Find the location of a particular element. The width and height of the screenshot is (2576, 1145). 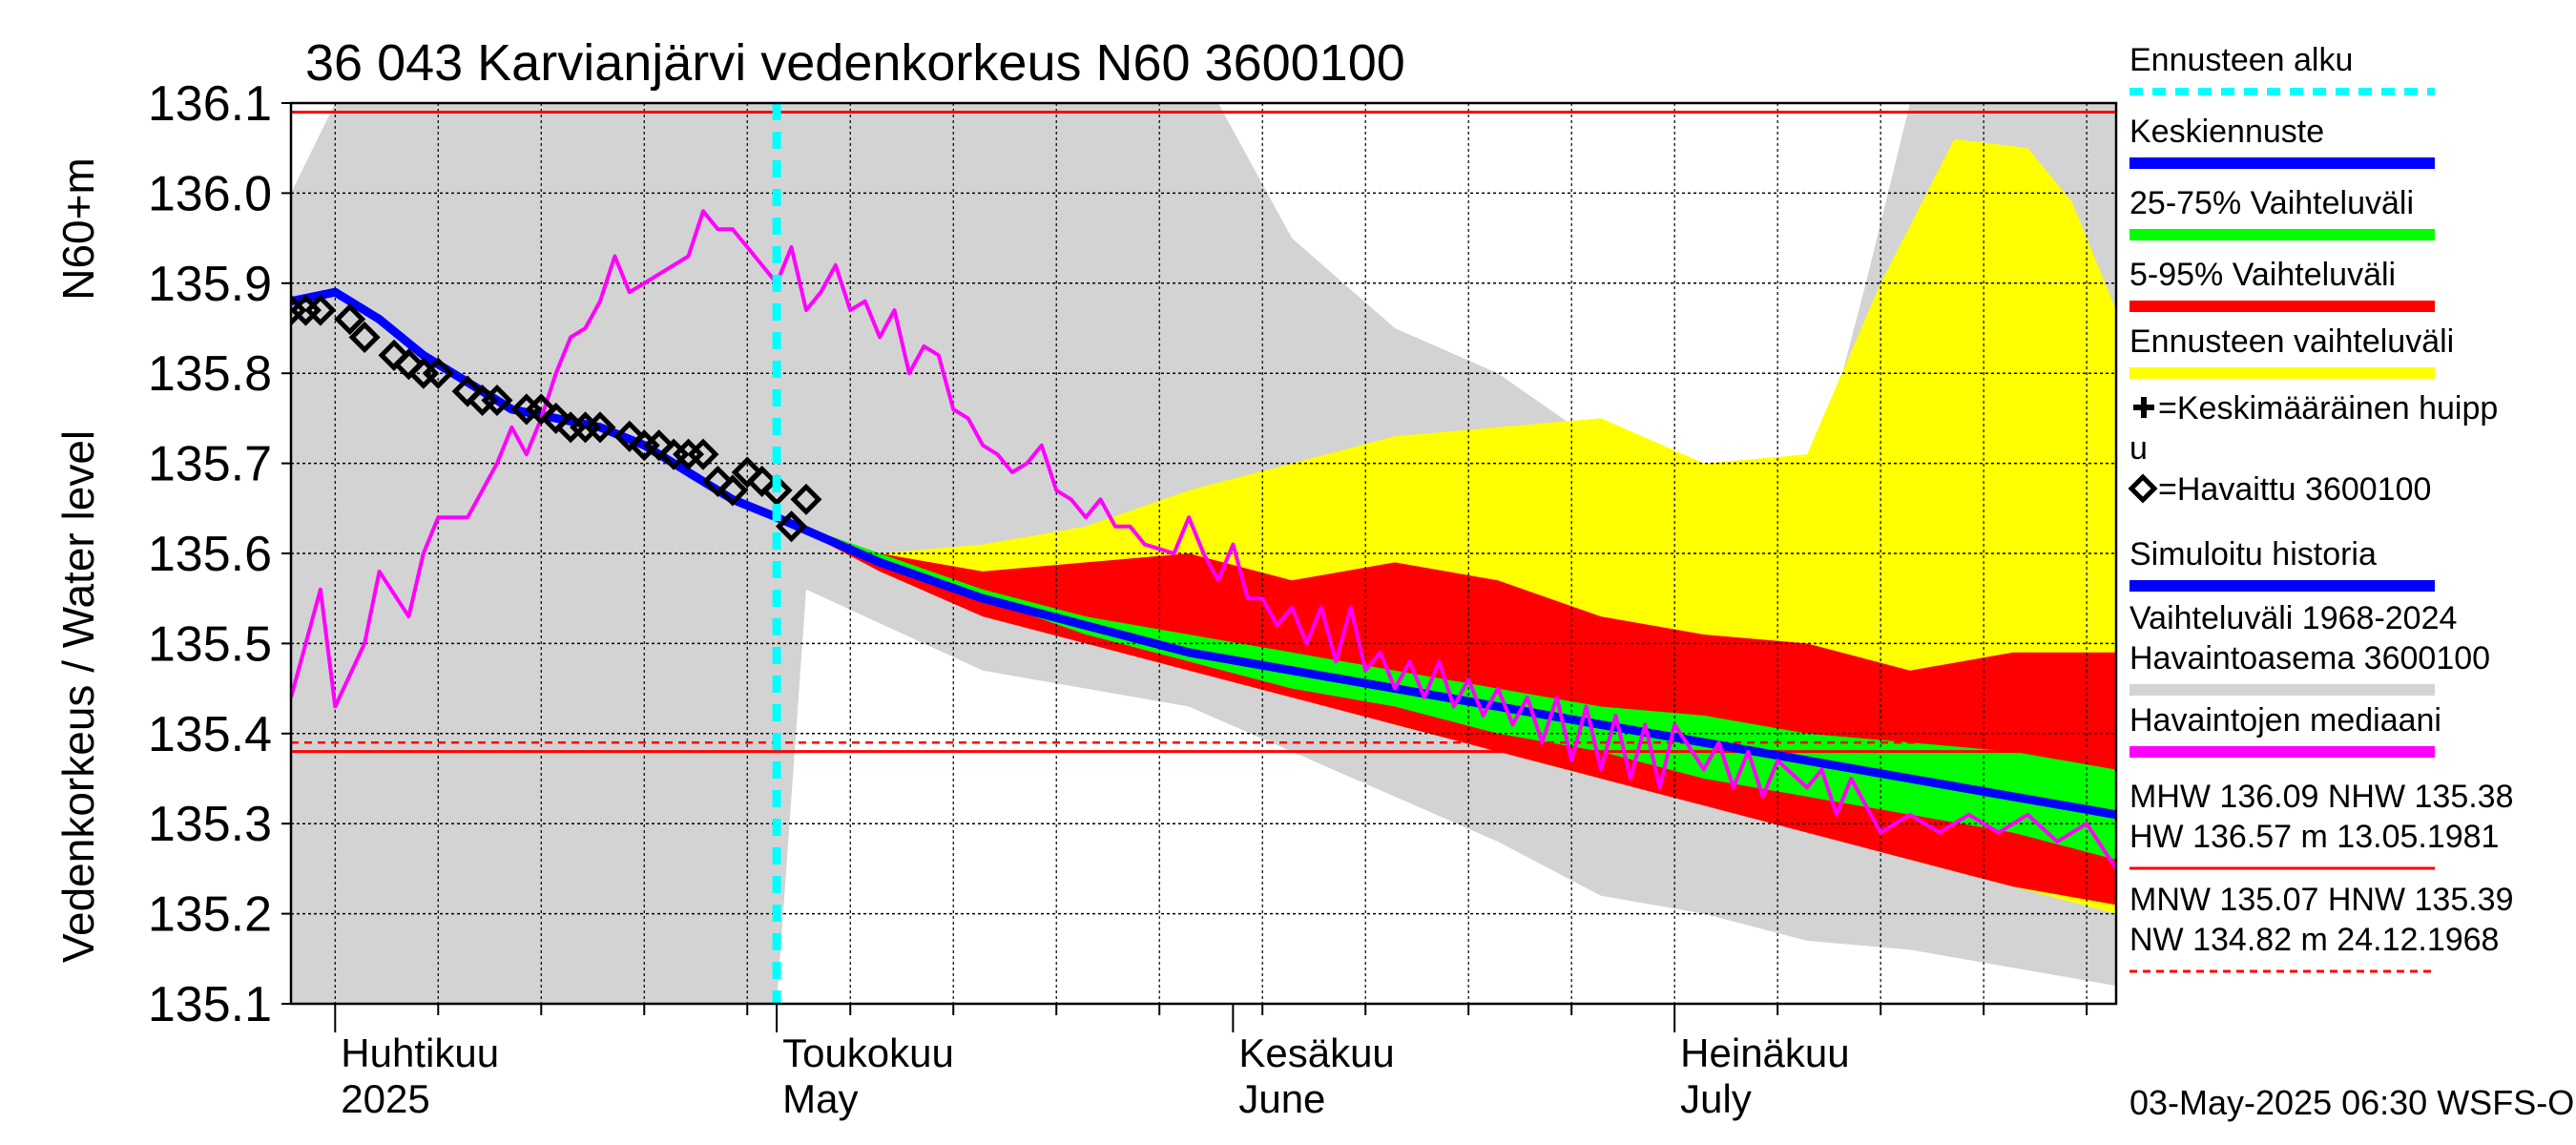

footer-timestamp: 03-May-2025 06:30 WSFS-O is located at coordinates (2351, 1103).